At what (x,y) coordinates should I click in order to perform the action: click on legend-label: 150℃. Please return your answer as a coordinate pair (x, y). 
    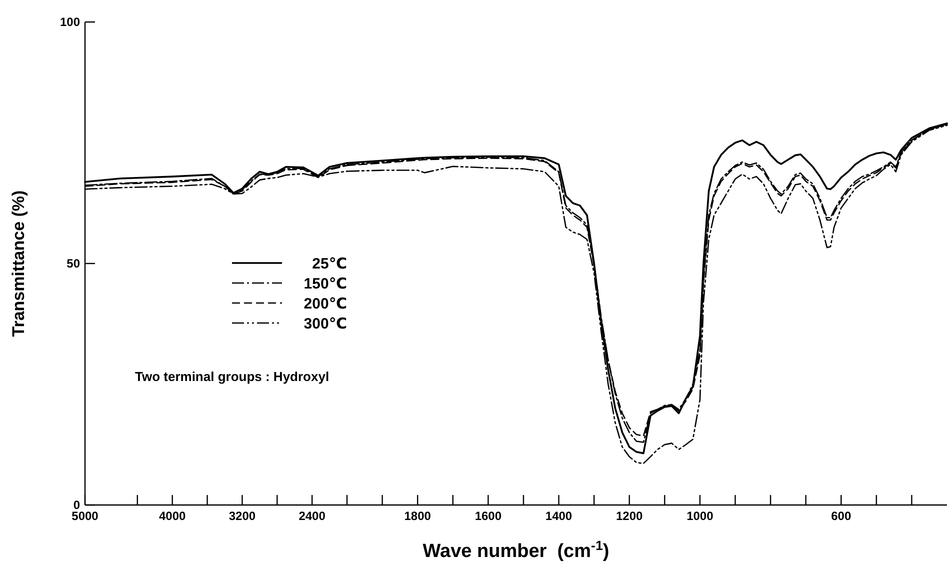
    Looking at the image, I should click on (325, 283).